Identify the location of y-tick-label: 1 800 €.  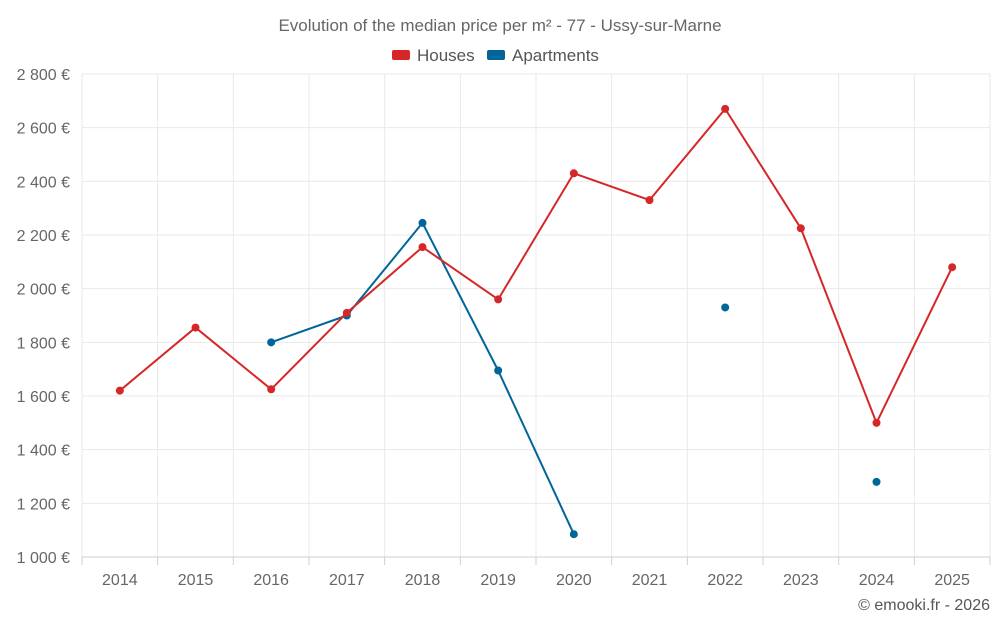
(43, 343).